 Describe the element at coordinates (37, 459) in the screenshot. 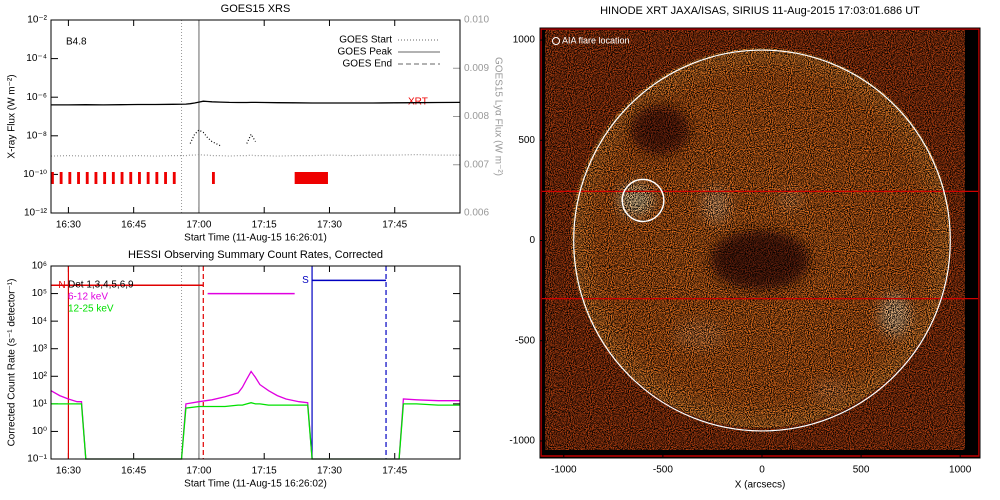

I see `y-tick-label: 10⁻¹` at that location.